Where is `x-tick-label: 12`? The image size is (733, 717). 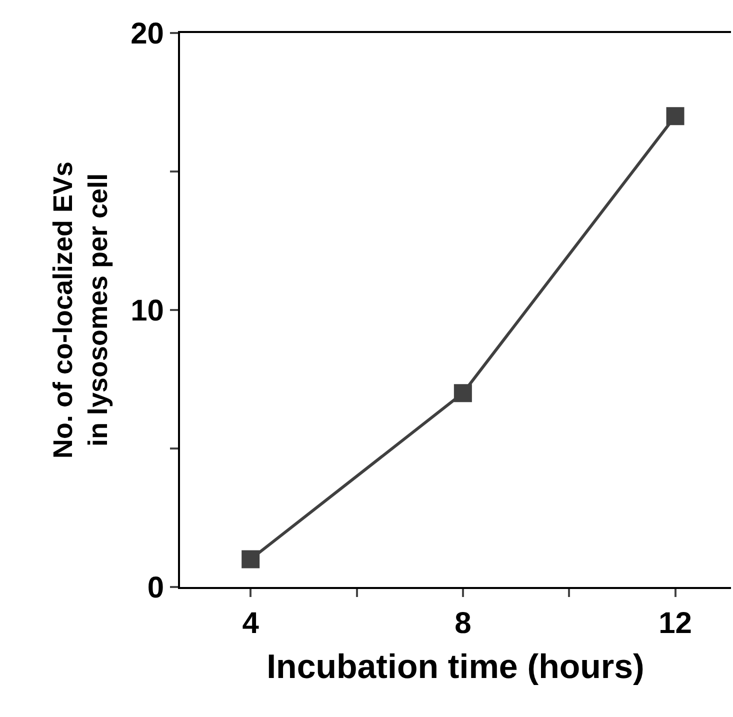
x-tick-label: 12 is located at coordinates (675, 623).